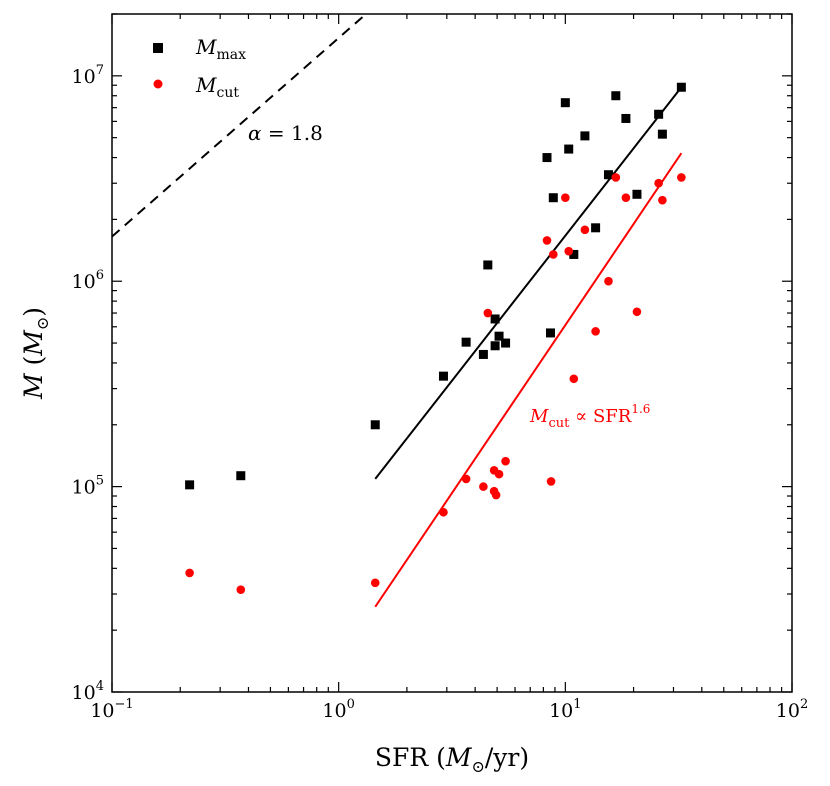  Describe the element at coordinates (199, 68) in the screenshot. I see `legend: Mmax Mcut` at that location.